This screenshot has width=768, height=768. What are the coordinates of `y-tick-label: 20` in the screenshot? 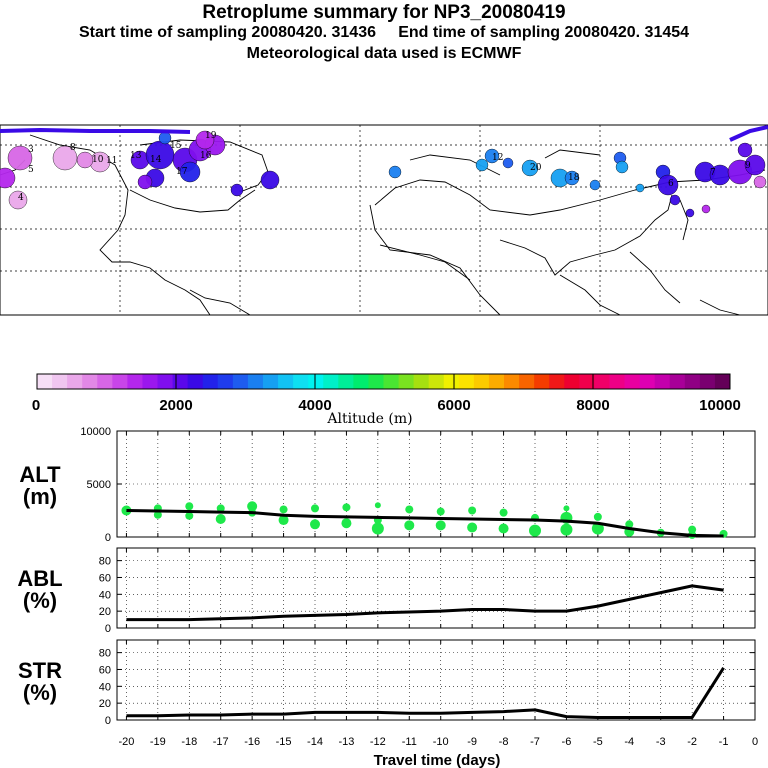 It's located at (105, 612).